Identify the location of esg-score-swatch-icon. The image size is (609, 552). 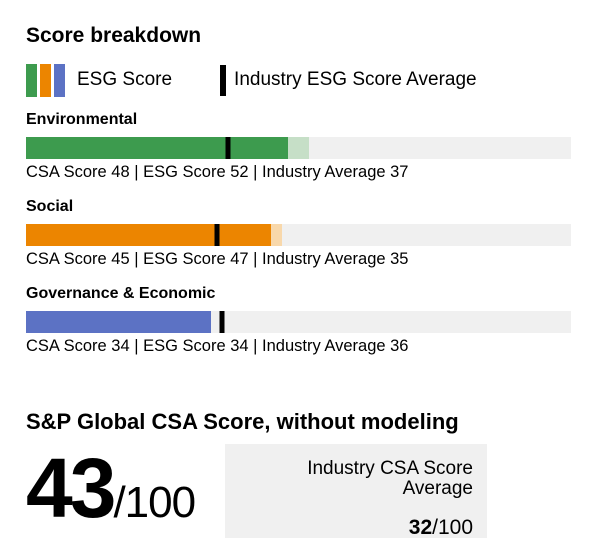
(45, 80).